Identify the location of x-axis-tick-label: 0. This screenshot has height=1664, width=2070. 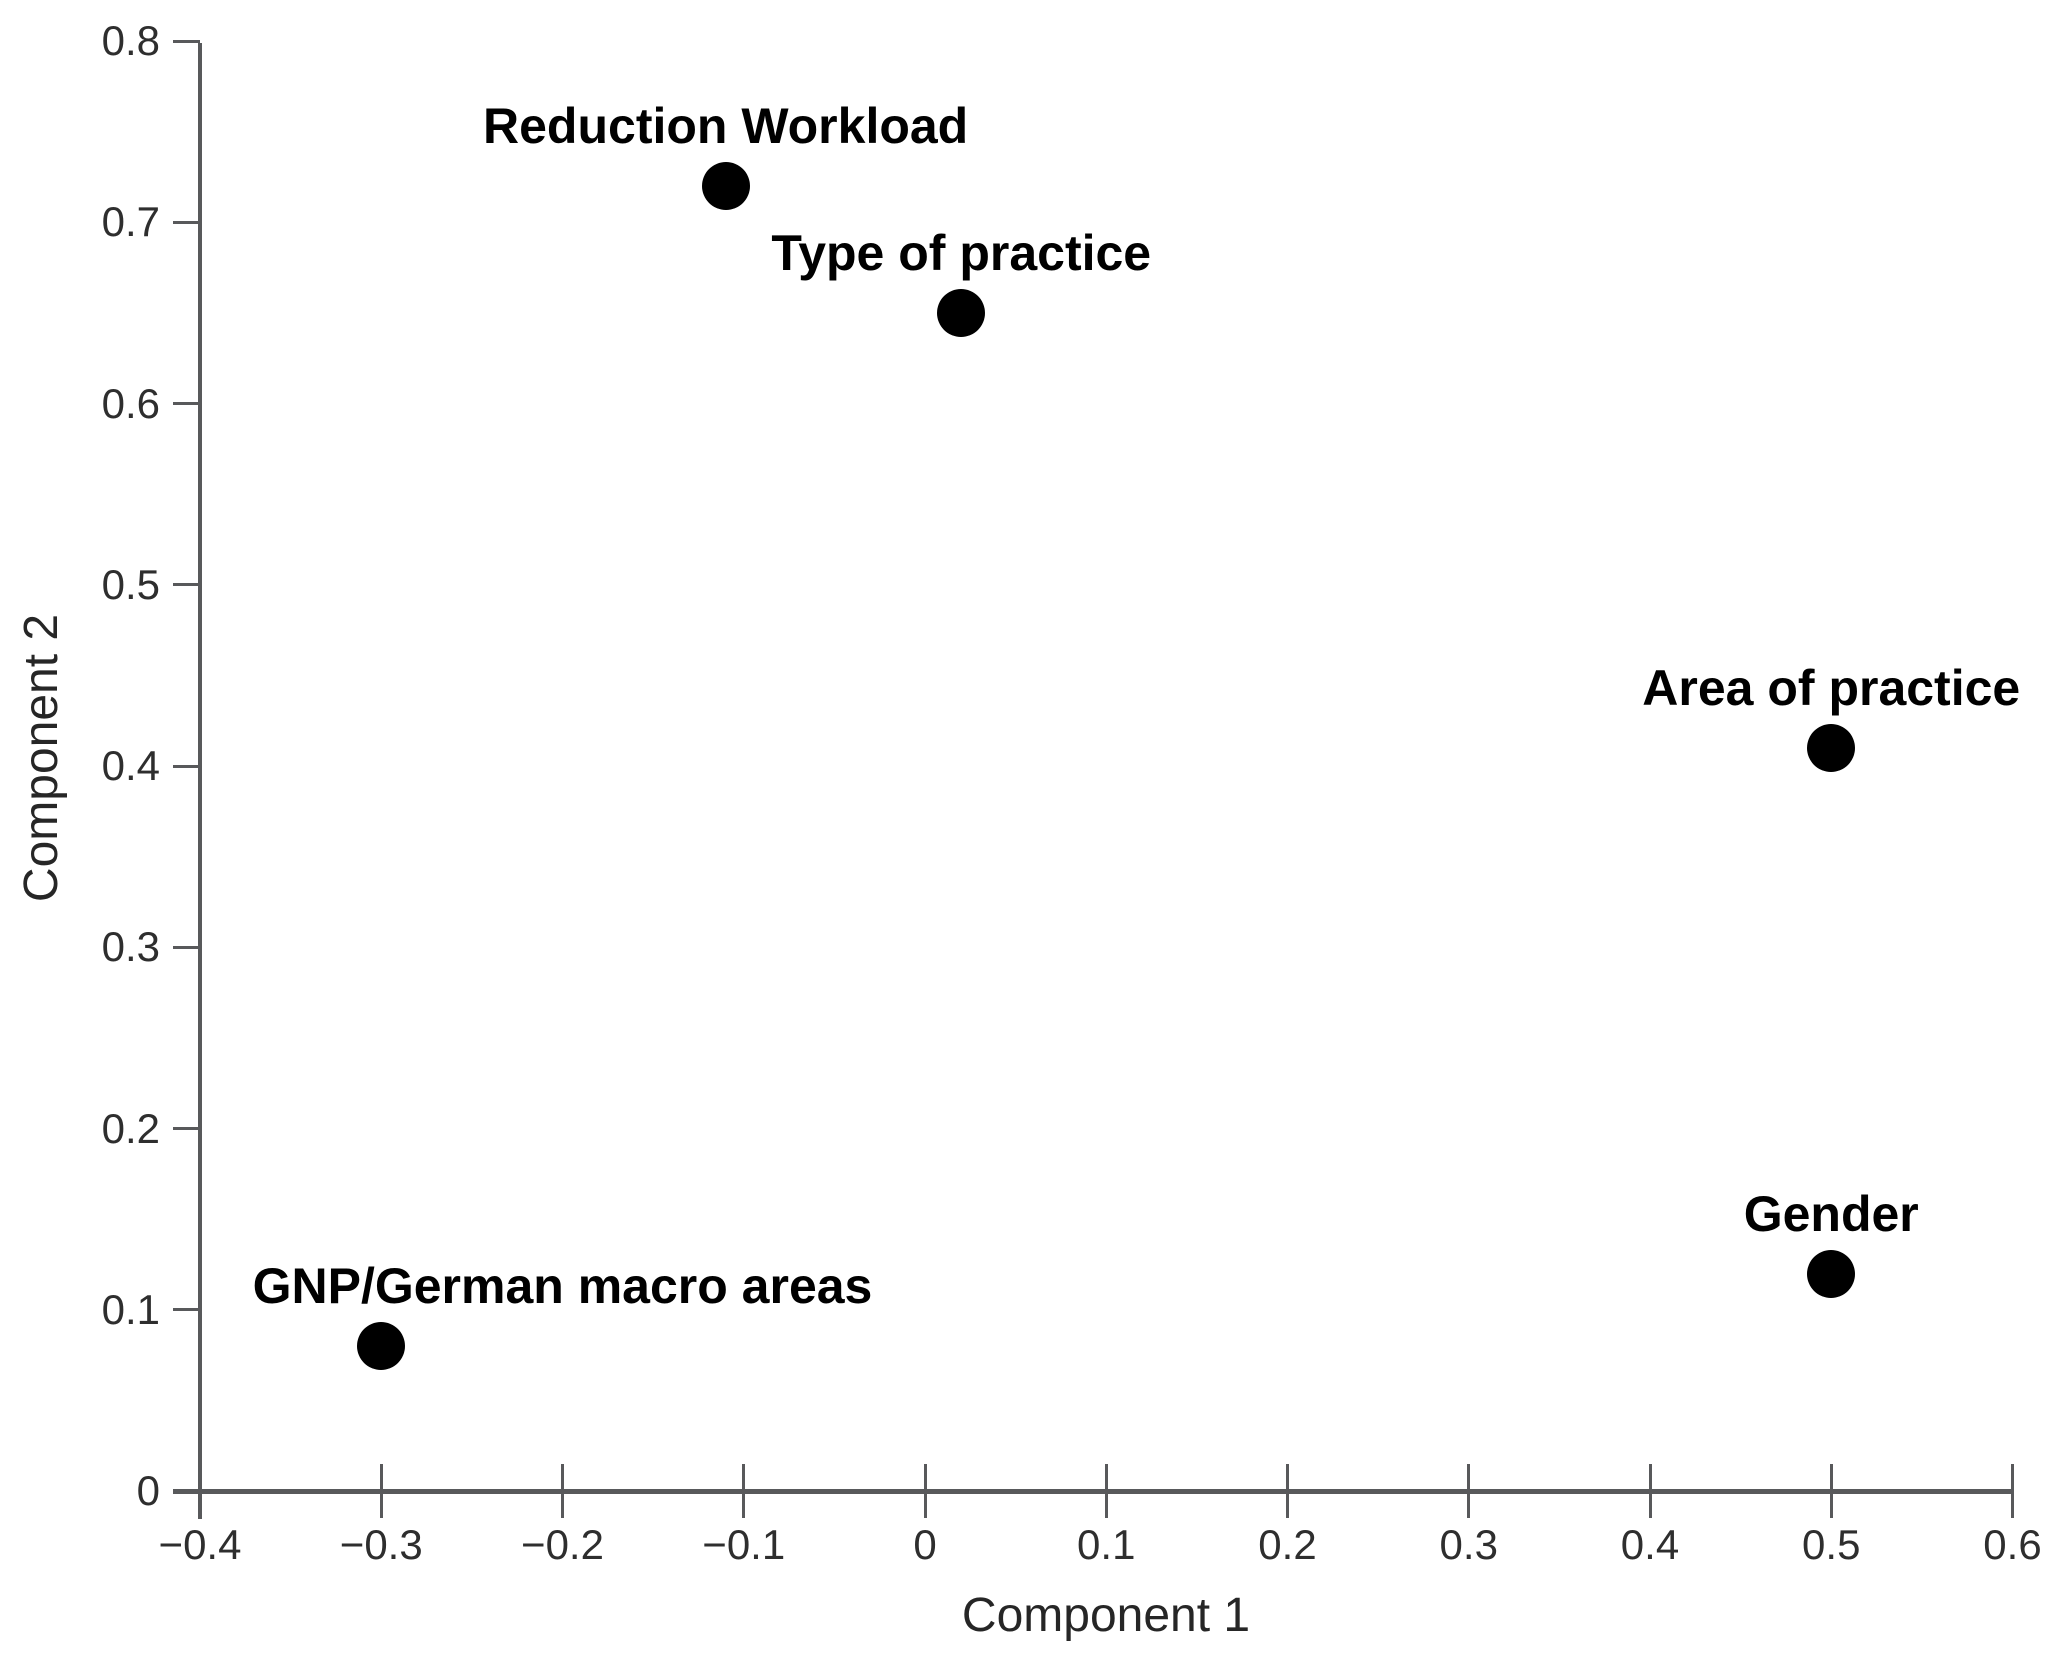
(925, 1544).